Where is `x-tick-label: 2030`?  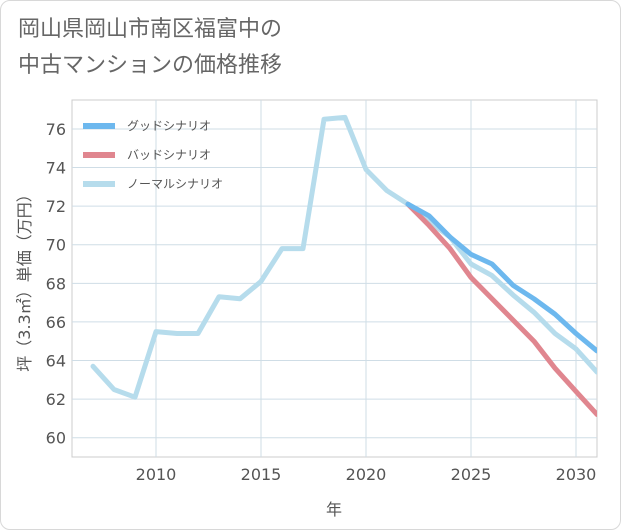 x-tick-label: 2030 is located at coordinates (576, 474).